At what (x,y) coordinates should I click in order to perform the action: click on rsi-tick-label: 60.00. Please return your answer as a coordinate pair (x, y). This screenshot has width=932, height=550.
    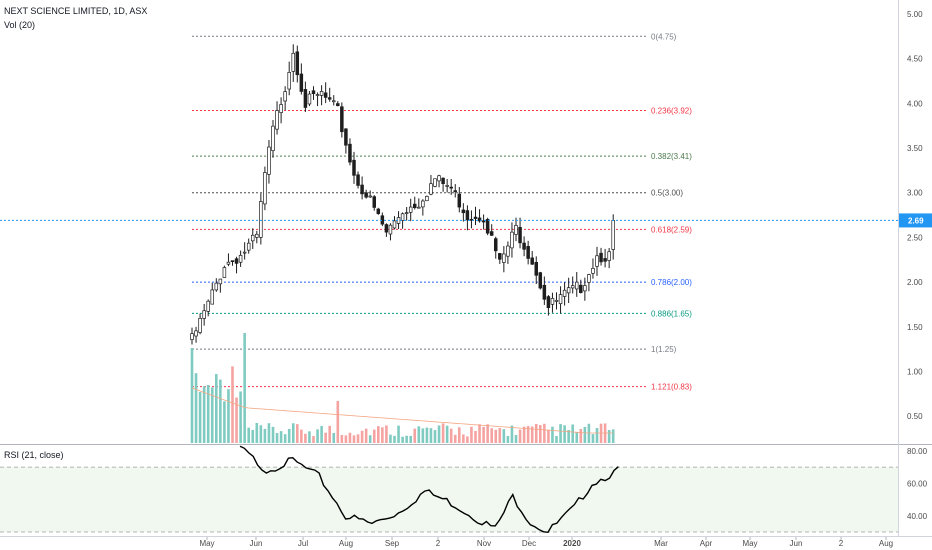
    Looking at the image, I should click on (917, 483).